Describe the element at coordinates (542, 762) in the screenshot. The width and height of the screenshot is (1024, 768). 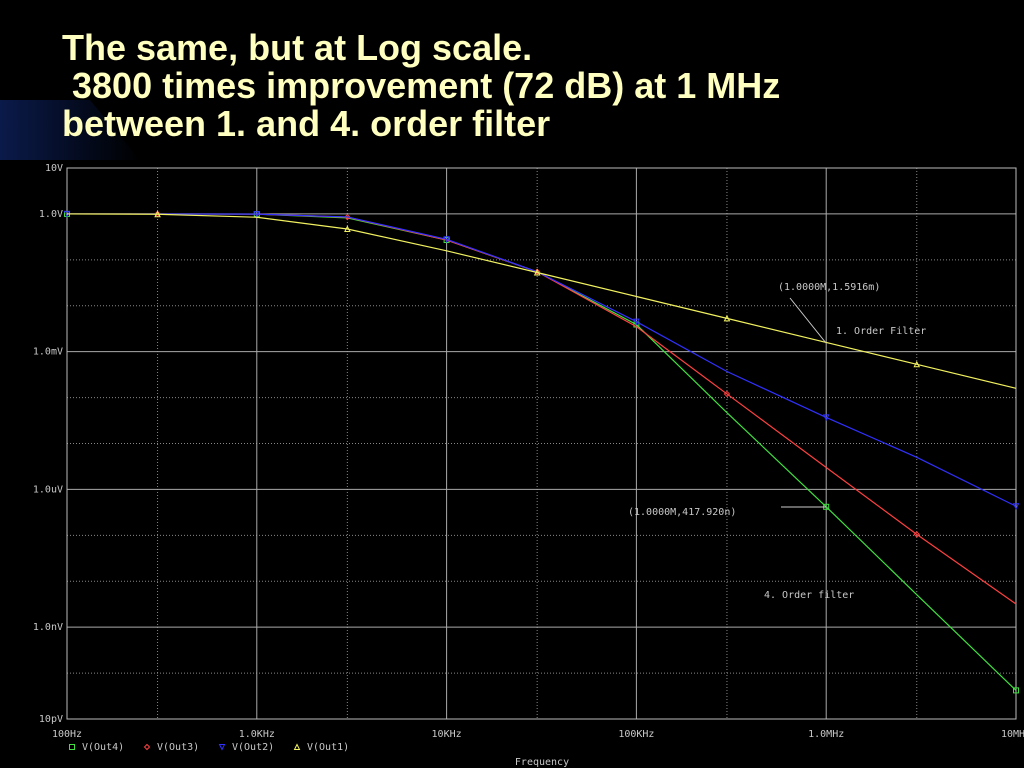
I see `x-axis-label: Frequency` at that location.